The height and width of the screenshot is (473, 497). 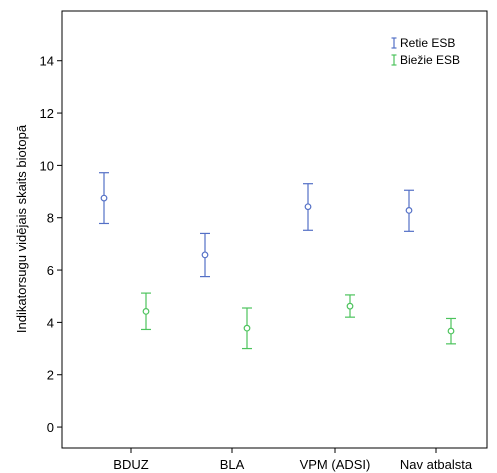 I want to click on y-tick-label: 14, so click(x=47, y=61).